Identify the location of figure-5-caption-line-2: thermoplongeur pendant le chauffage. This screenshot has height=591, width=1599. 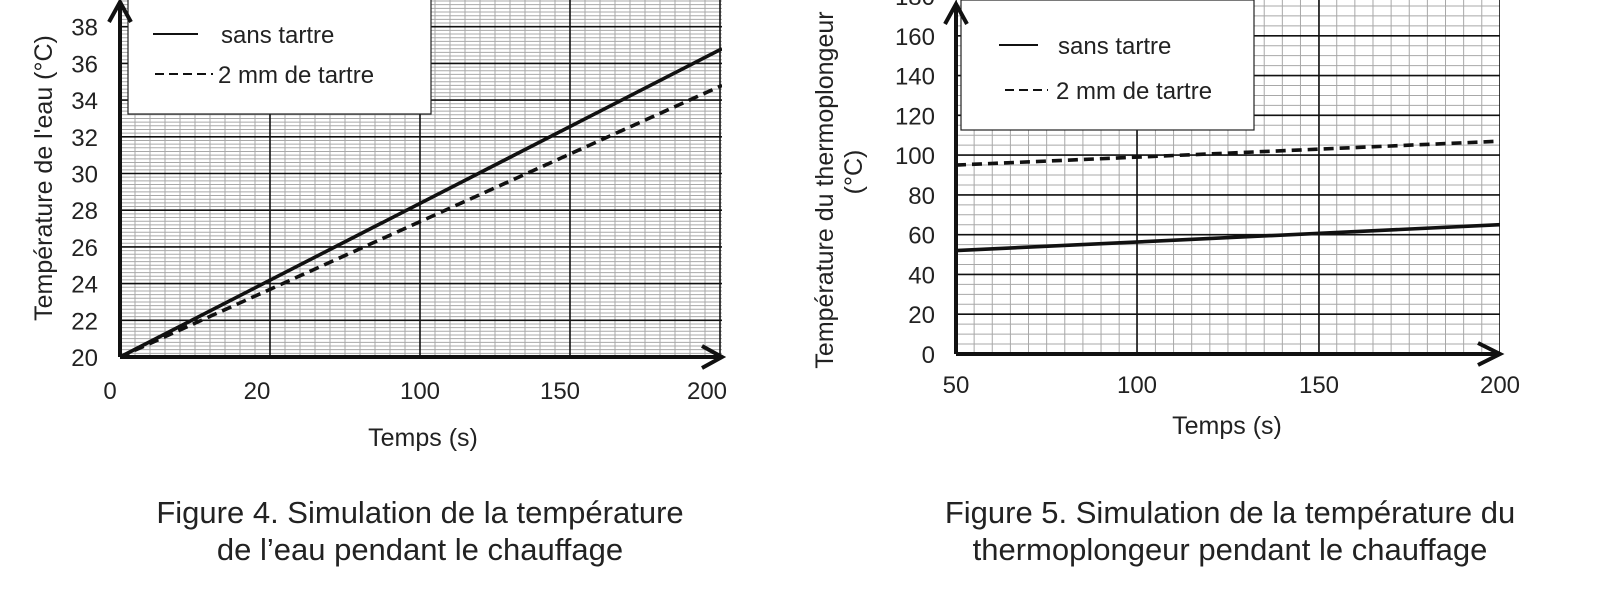
(1230, 549).